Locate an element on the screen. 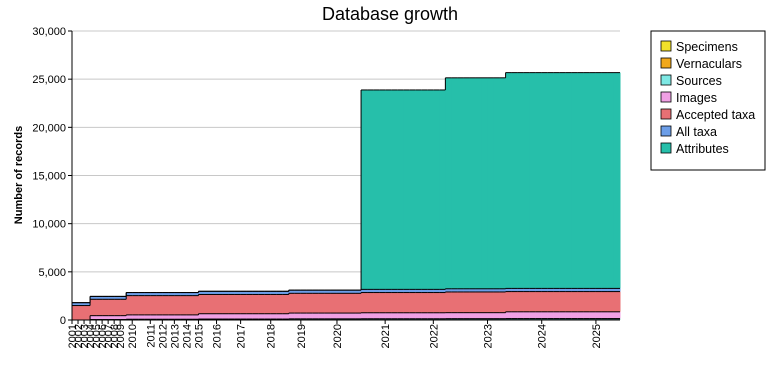 The image size is (780, 380). y-tick-label: 15,000 is located at coordinates (49, 177).